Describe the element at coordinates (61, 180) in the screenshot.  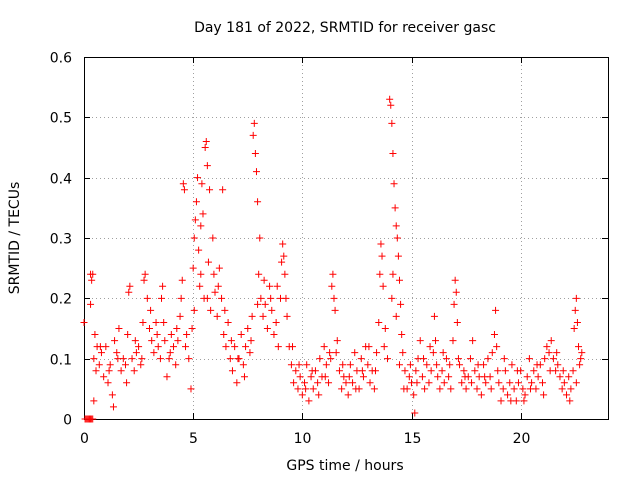
I see `y-tick-label: 0.4` at that location.